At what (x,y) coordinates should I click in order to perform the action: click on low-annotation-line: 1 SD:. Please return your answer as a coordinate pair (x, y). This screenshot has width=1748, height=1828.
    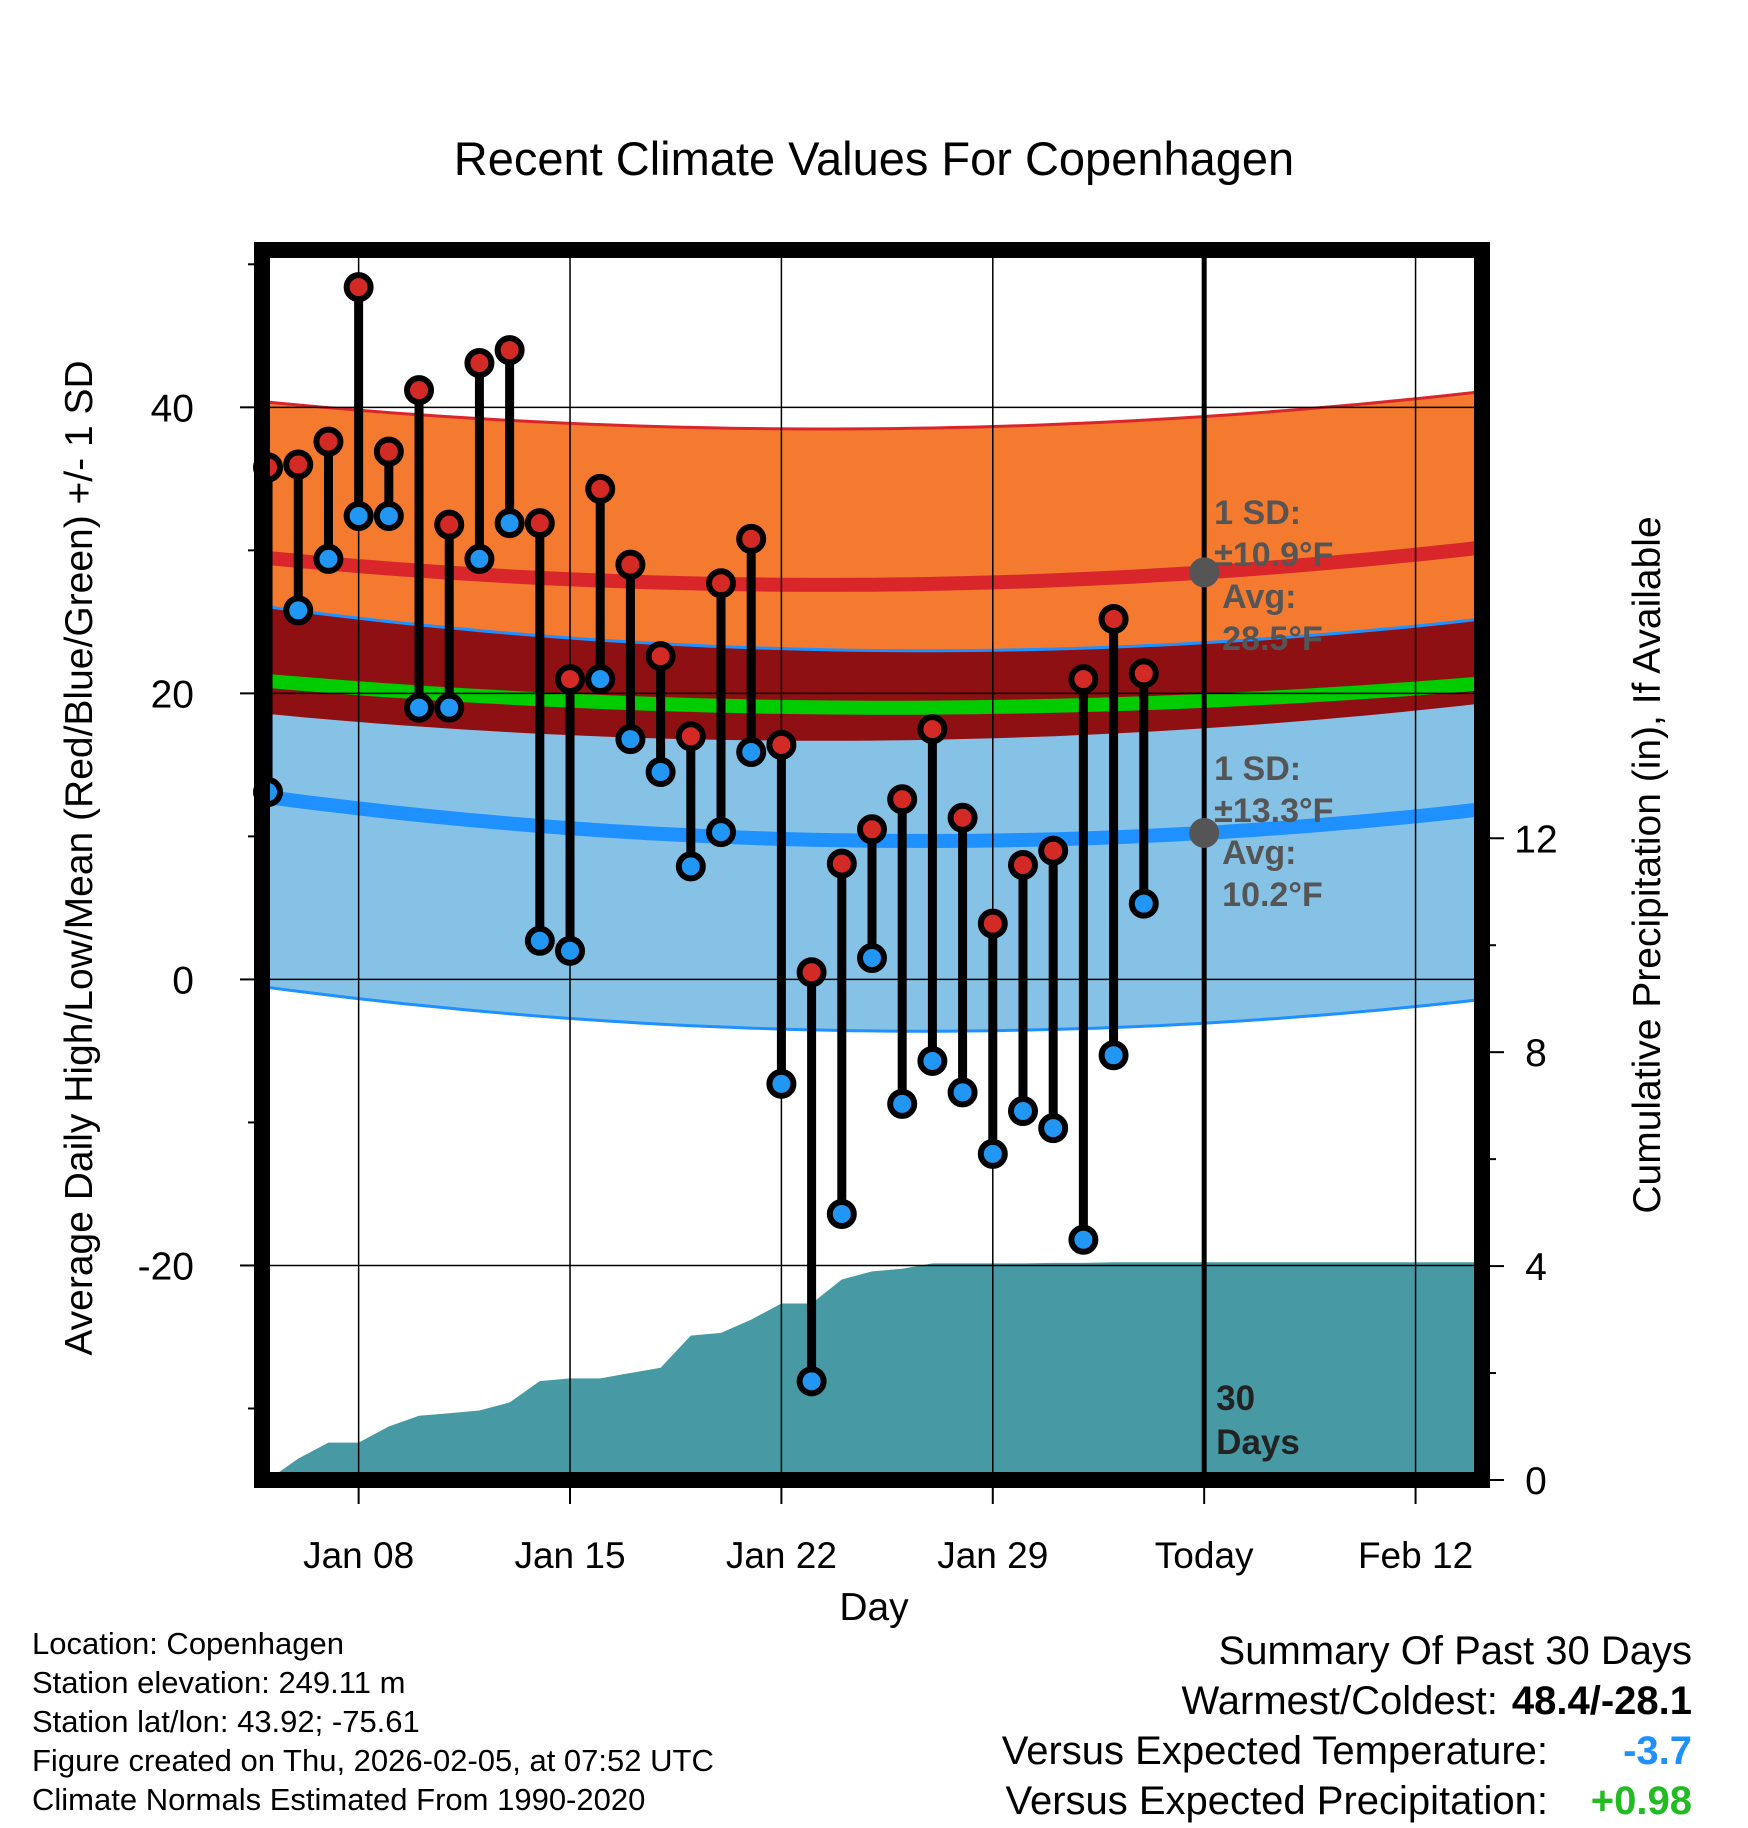
    Looking at the image, I should click on (1257, 769).